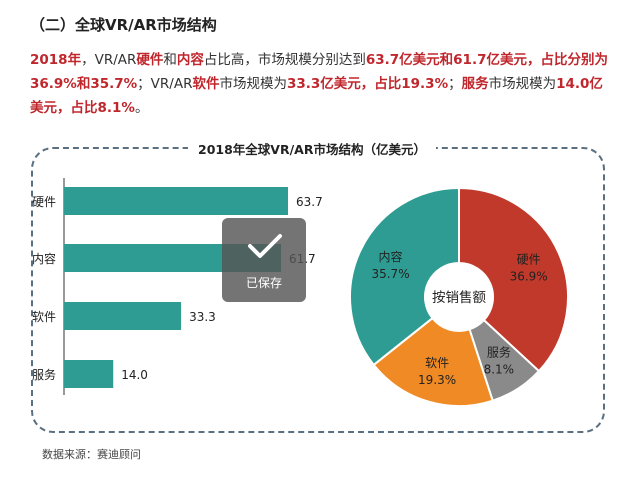  I want to click on bar-value-label: 63.7, so click(309, 202).